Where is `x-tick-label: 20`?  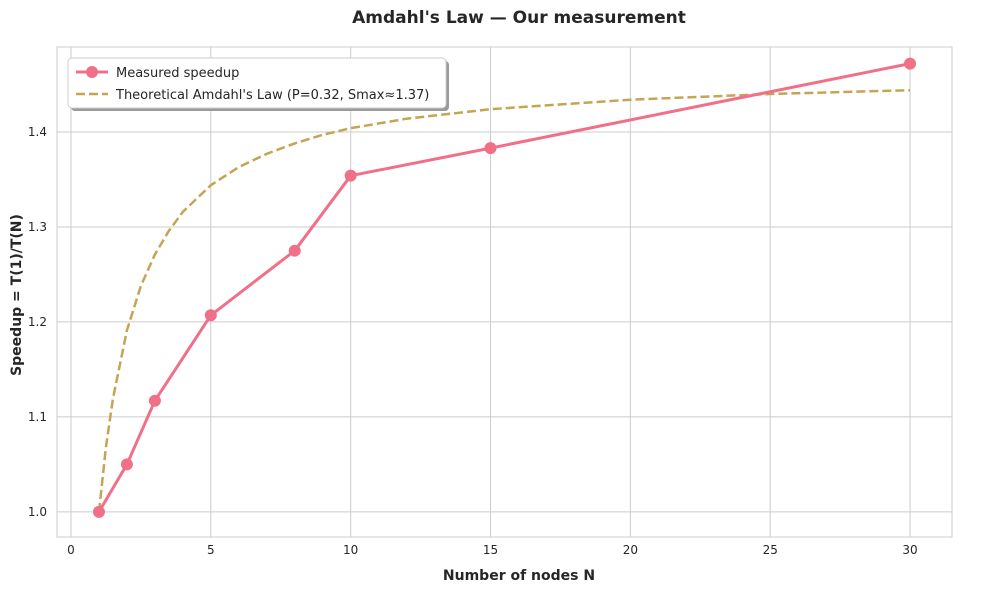
x-tick-label: 20 is located at coordinates (630, 550).